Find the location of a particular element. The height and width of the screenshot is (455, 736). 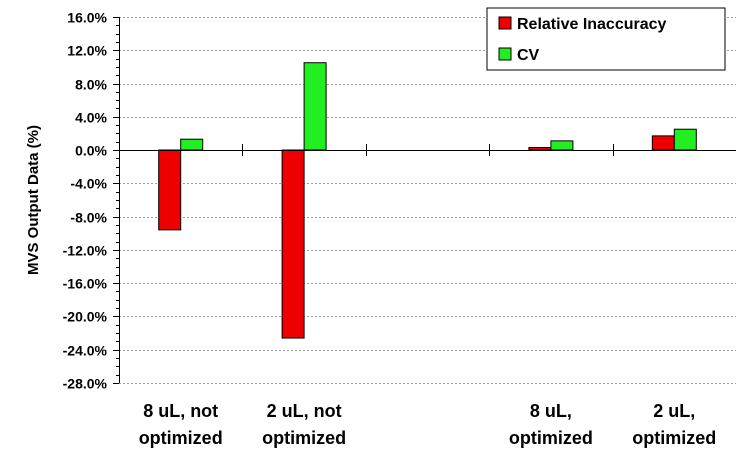

y-tick-label: -4.0% is located at coordinates (88, 184).